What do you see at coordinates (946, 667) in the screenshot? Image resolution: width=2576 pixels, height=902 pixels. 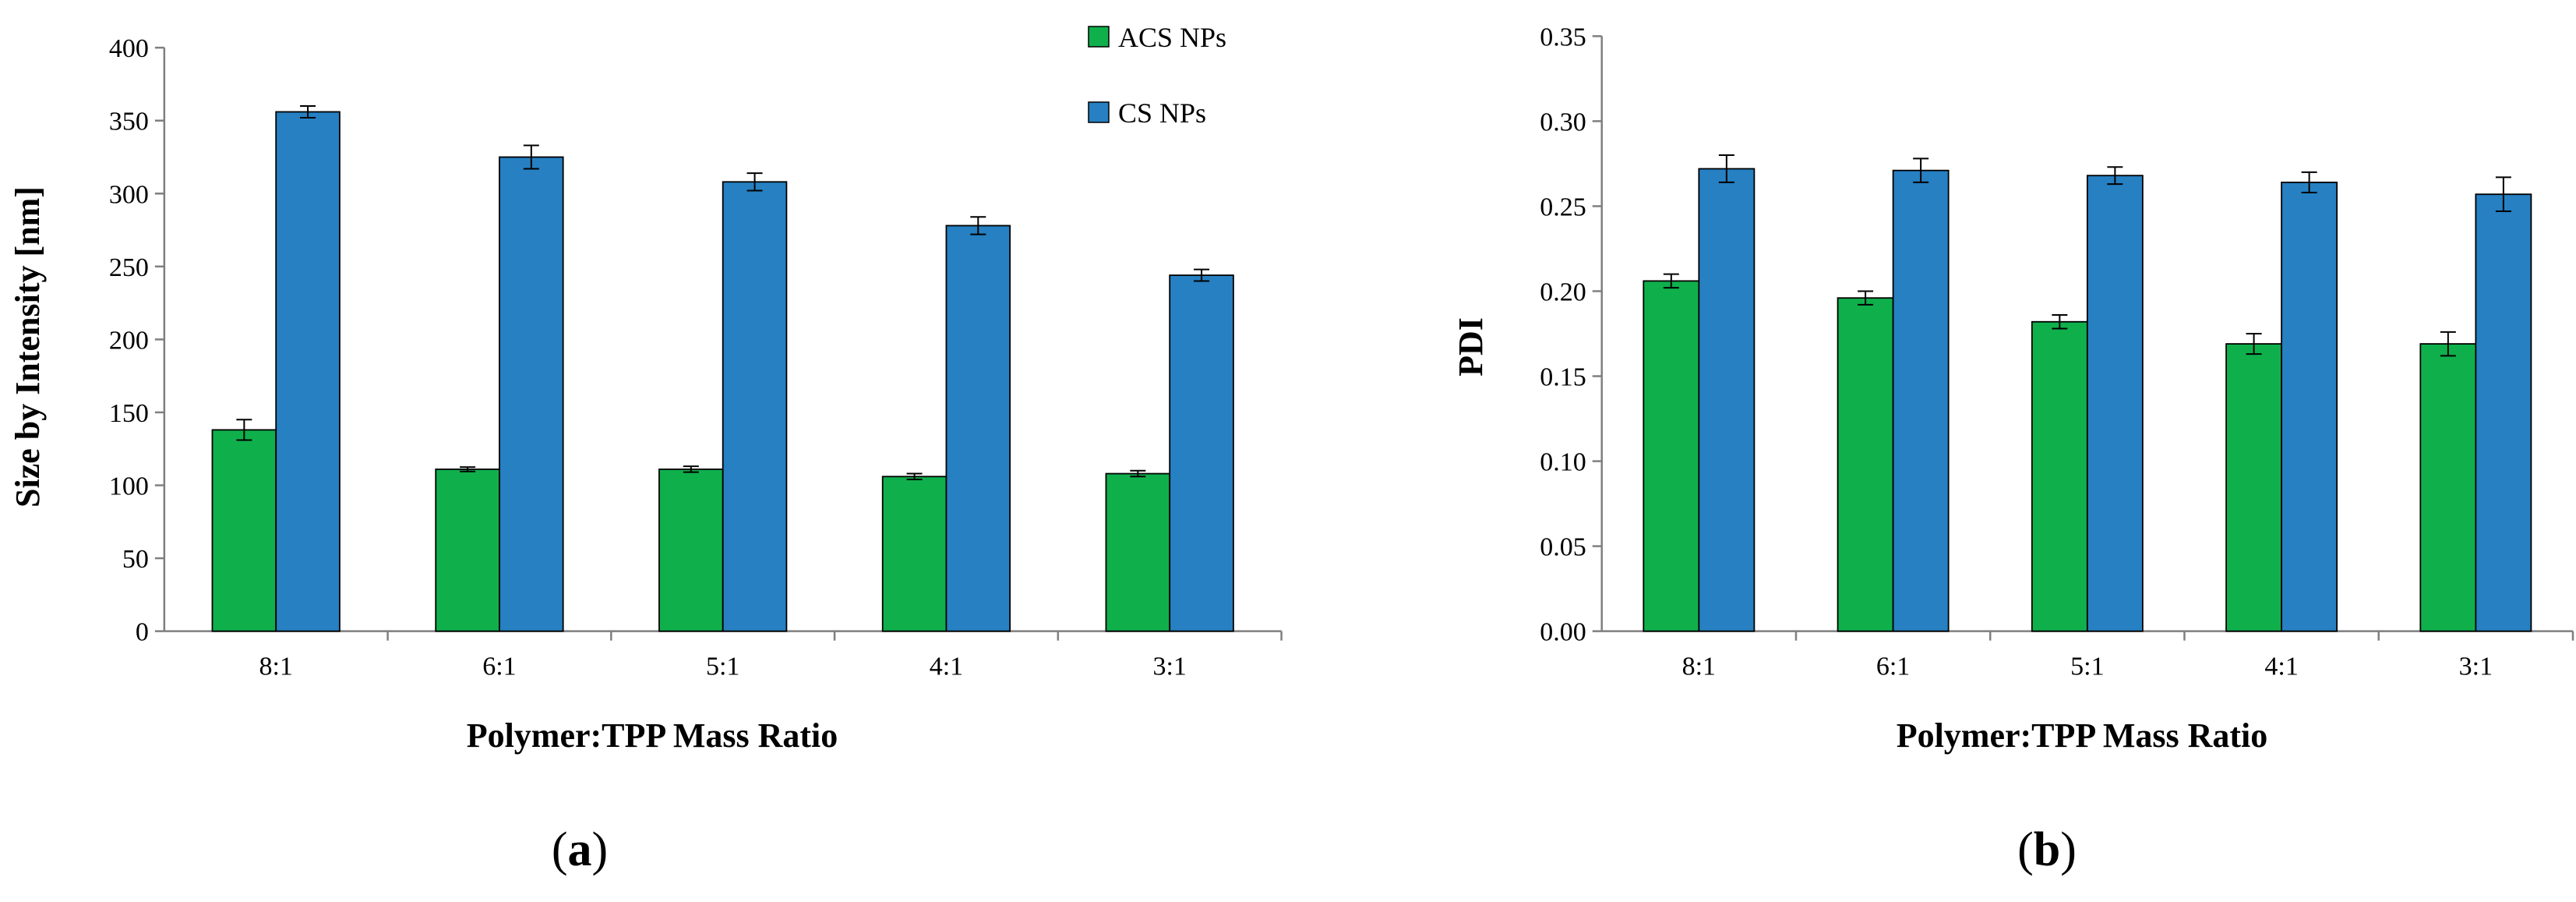 I see `x-tick-label-a: 4:1` at bounding box center [946, 667].